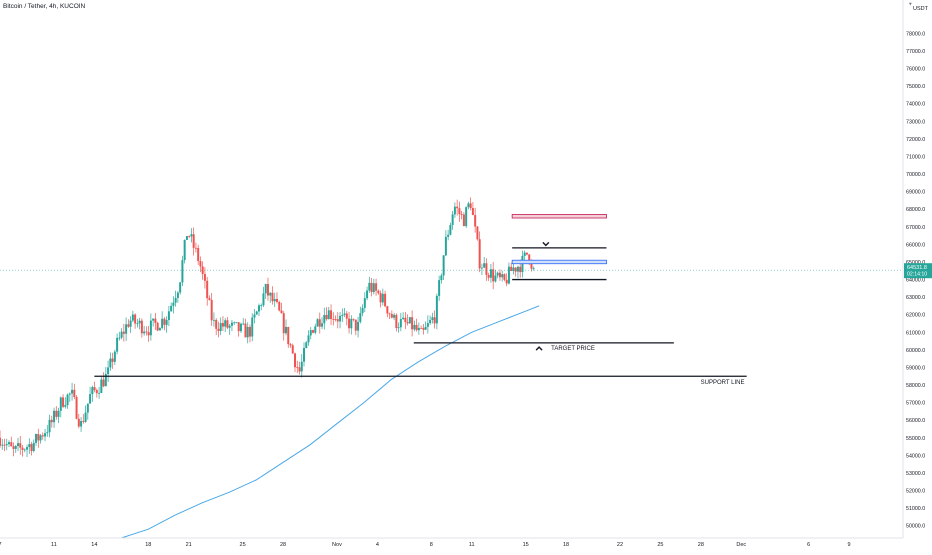 The height and width of the screenshot is (555, 932). I want to click on time-tick-label: 7, so click(1, 545).